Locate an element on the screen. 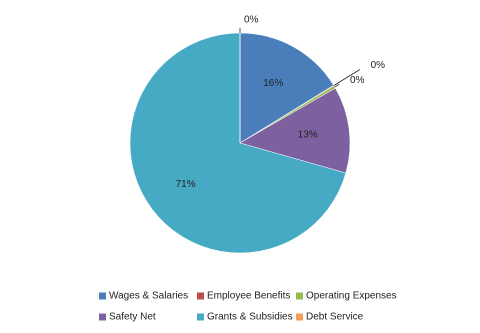  legend-label: Employee Benefits is located at coordinates (248, 296).